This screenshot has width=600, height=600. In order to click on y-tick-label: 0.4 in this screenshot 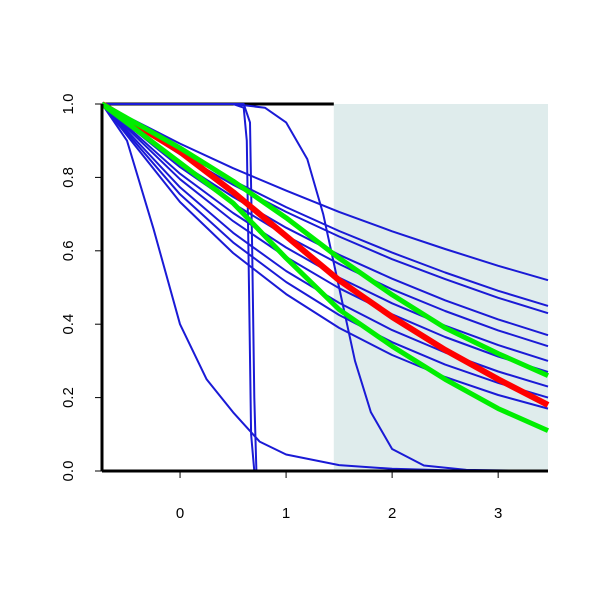, I will do `click(68, 324)`.